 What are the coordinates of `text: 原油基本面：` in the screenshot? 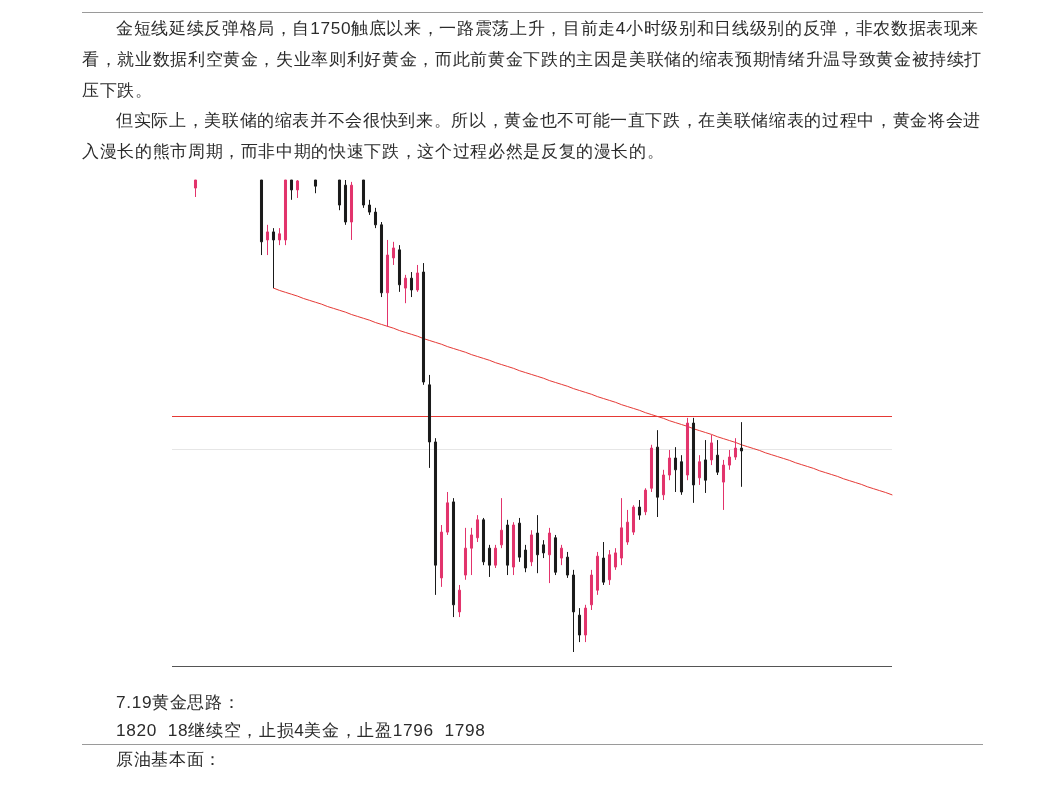 It's located at (532, 758).